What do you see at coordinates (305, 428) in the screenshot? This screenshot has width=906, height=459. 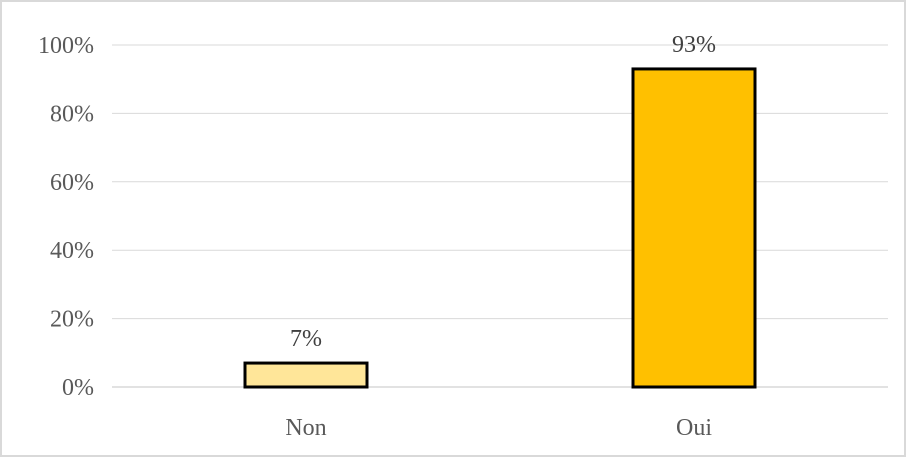 I see `category-label-non: Non` at bounding box center [305, 428].